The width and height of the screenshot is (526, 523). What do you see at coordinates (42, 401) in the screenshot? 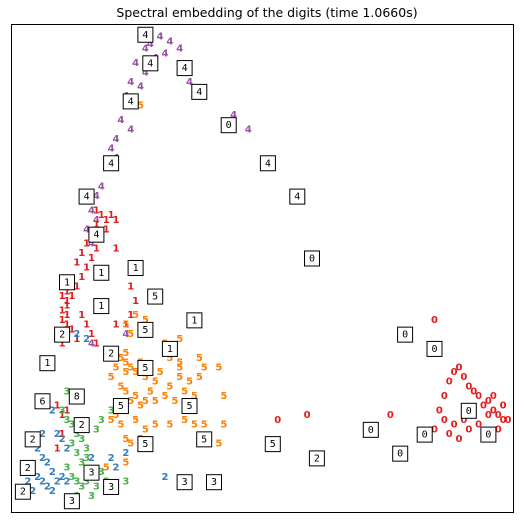
I see `thumbnail-digit-6: 6` at bounding box center [42, 401].